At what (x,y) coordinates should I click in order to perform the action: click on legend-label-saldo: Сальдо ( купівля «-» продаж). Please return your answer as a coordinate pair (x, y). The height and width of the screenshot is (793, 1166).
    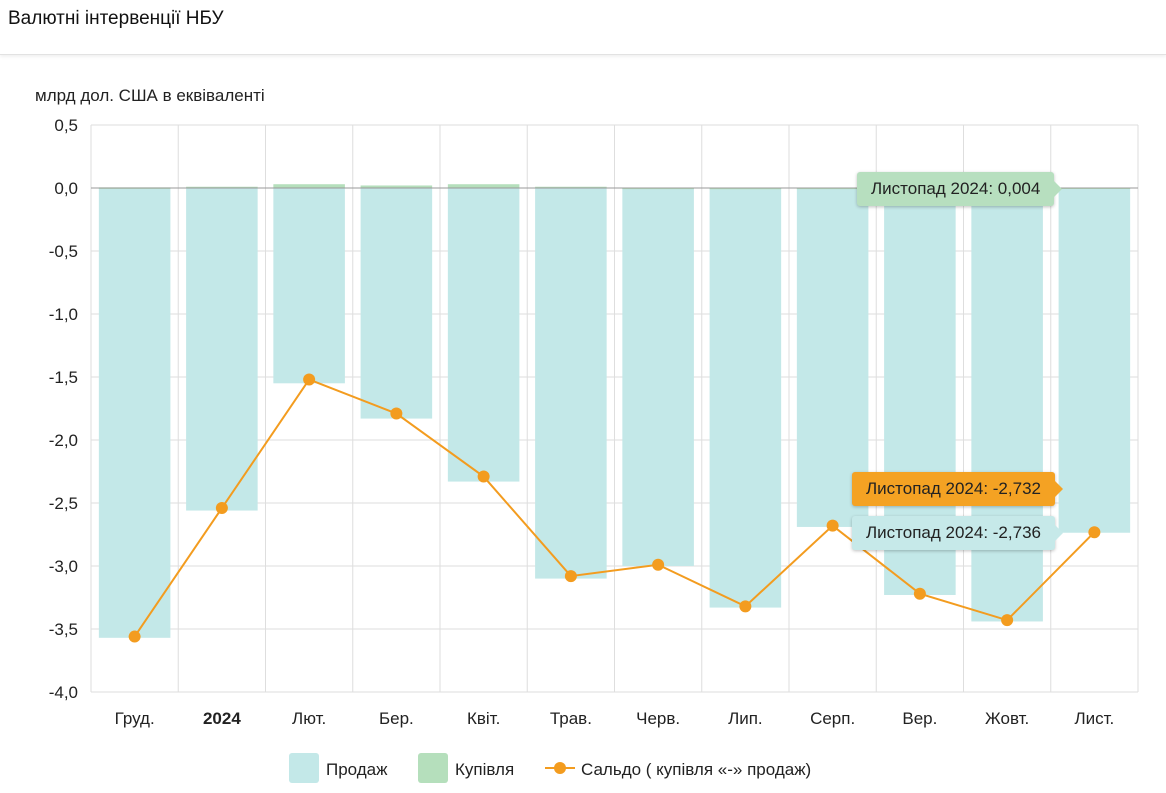
    Looking at the image, I should click on (696, 769).